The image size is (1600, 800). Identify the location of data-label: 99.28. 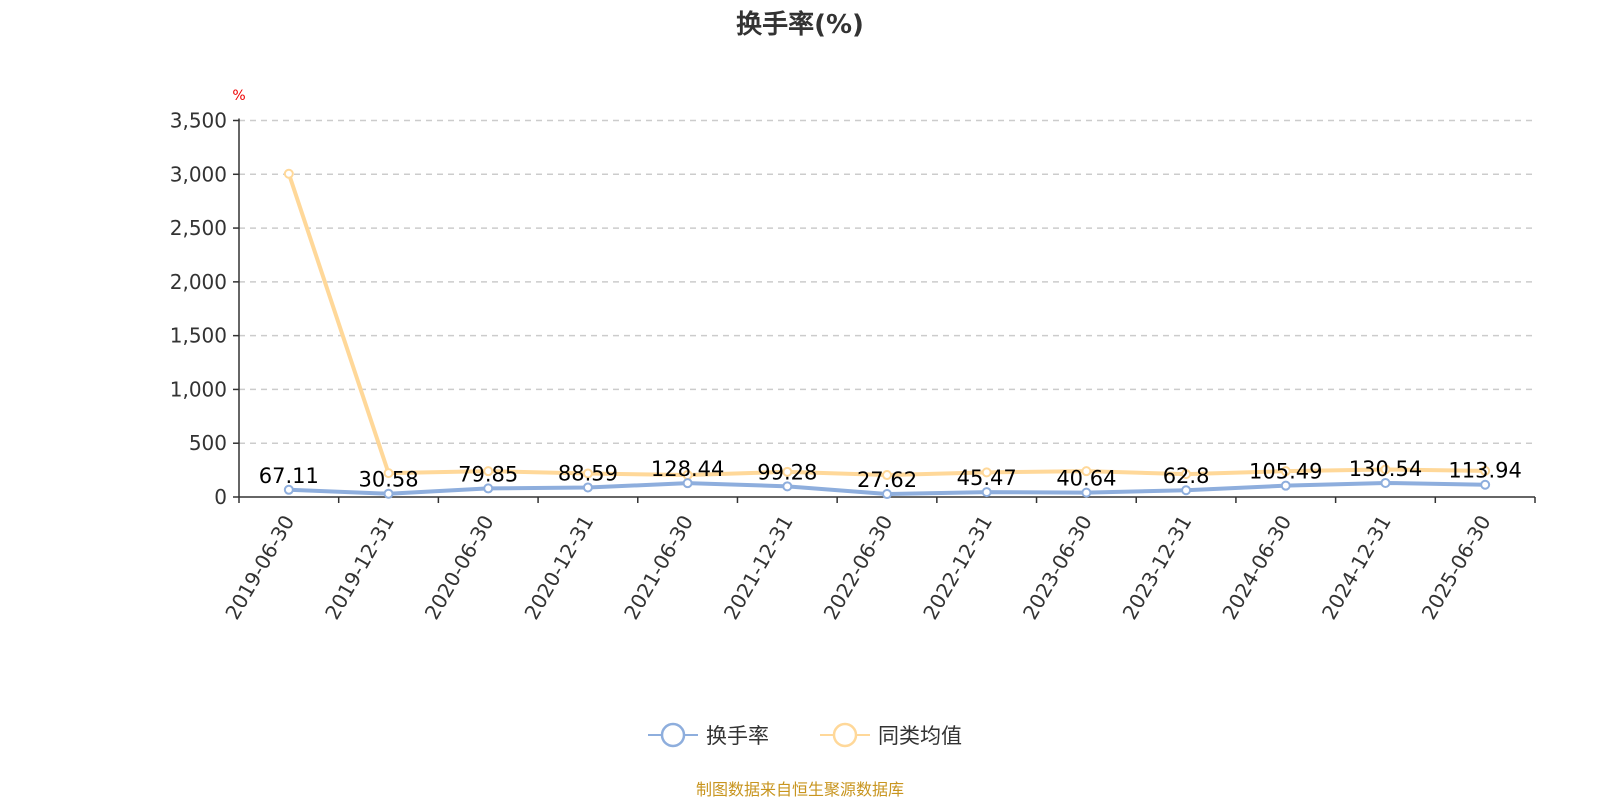
(787, 472).